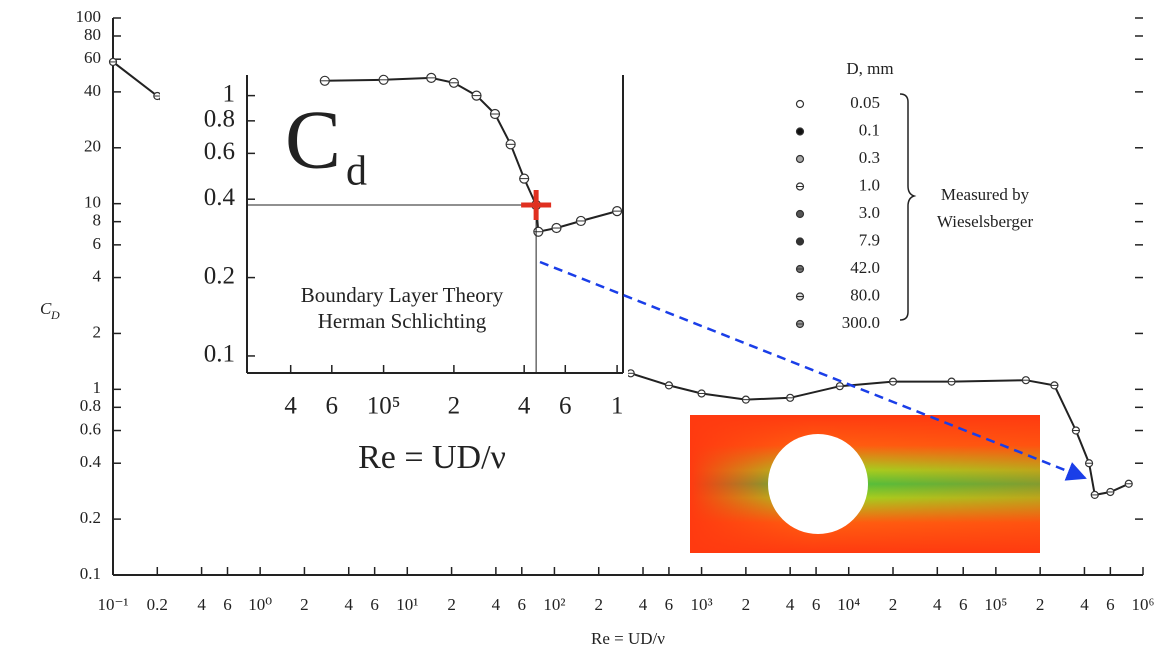 Image resolution: width=1171 pixels, height=658 pixels. What do you see at coordinates (92, 90) in the screenshot?
I see `y-tick-label: 40` at bounding box center [92, 90].